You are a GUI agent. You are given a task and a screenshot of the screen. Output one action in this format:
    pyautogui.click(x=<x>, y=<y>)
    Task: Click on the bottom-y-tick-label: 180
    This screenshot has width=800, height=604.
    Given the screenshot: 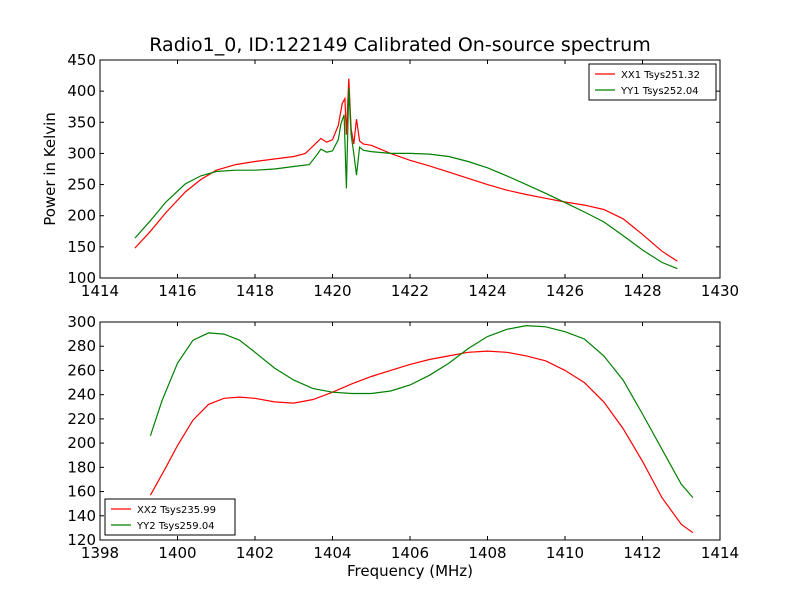 What is the action you would take?
    pyautogui.click(x=81, y=467)
    